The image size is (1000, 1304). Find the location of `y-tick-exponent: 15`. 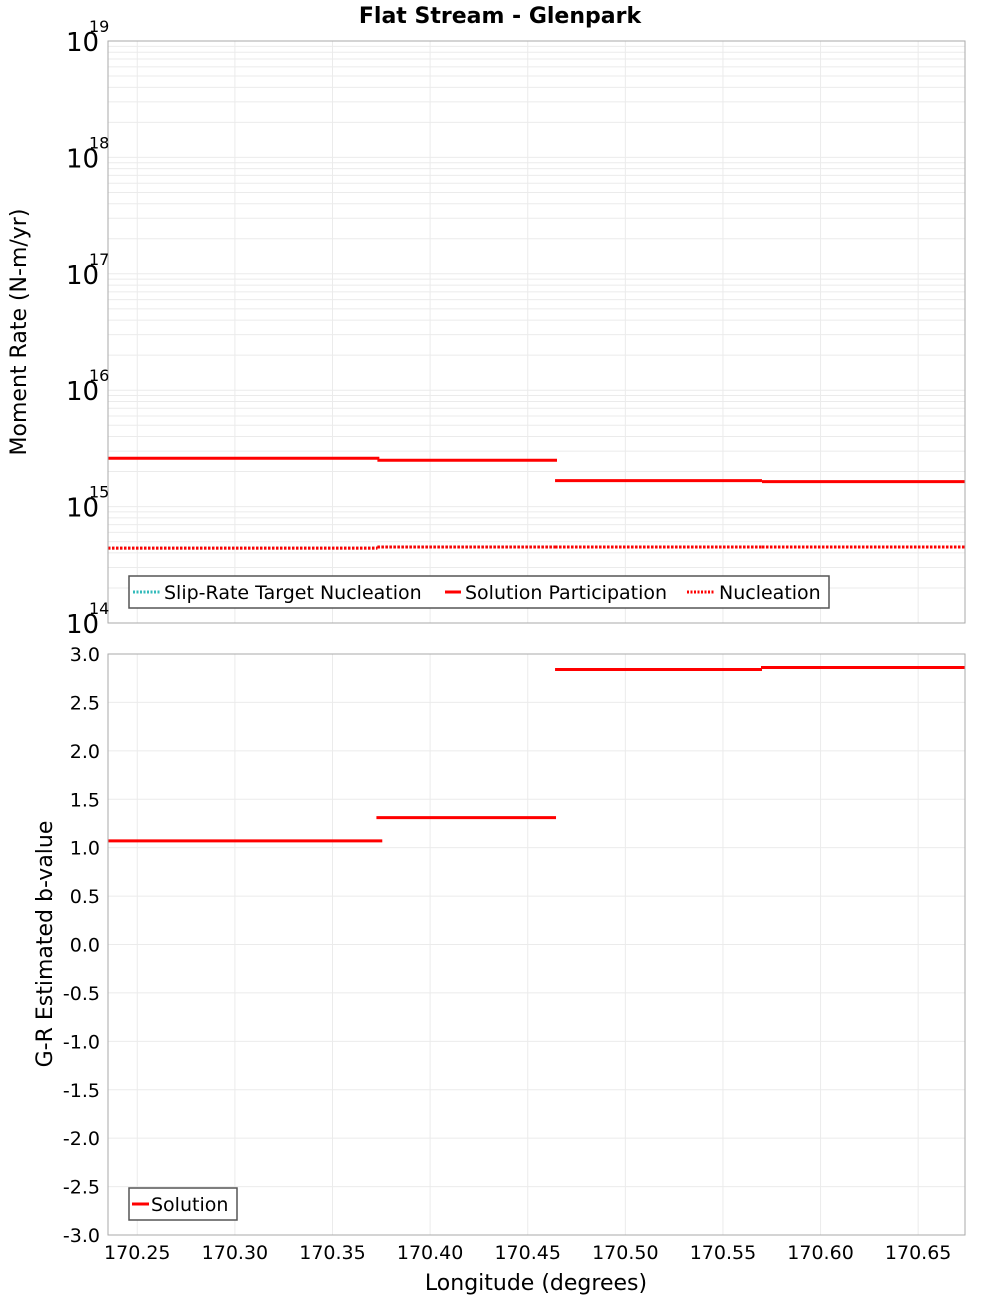

y-tick-exponent: 15 is located at coordinates (99, 492).